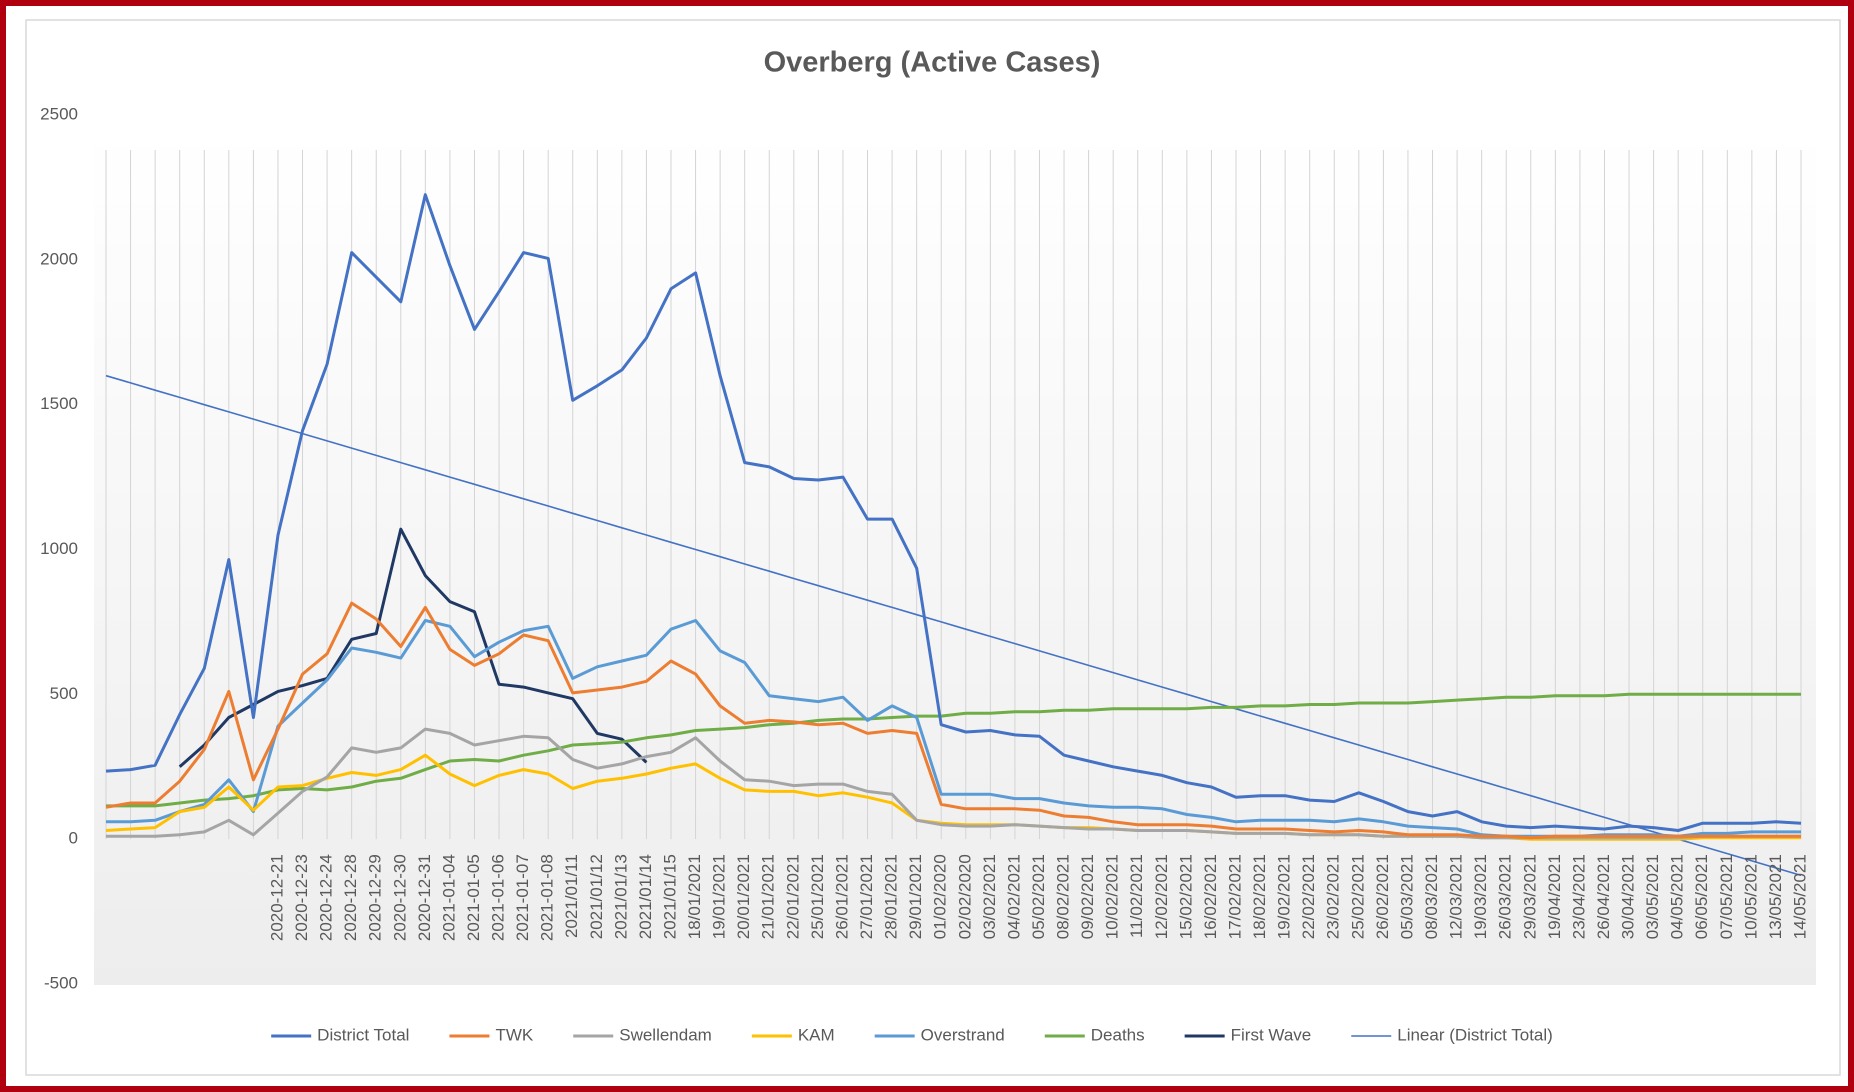 The height and width of the screenshot is (1092, 1854). Describe the element at coordinates (73, 838) in the screenshot. I see `y-tick-label: 0` at that location.